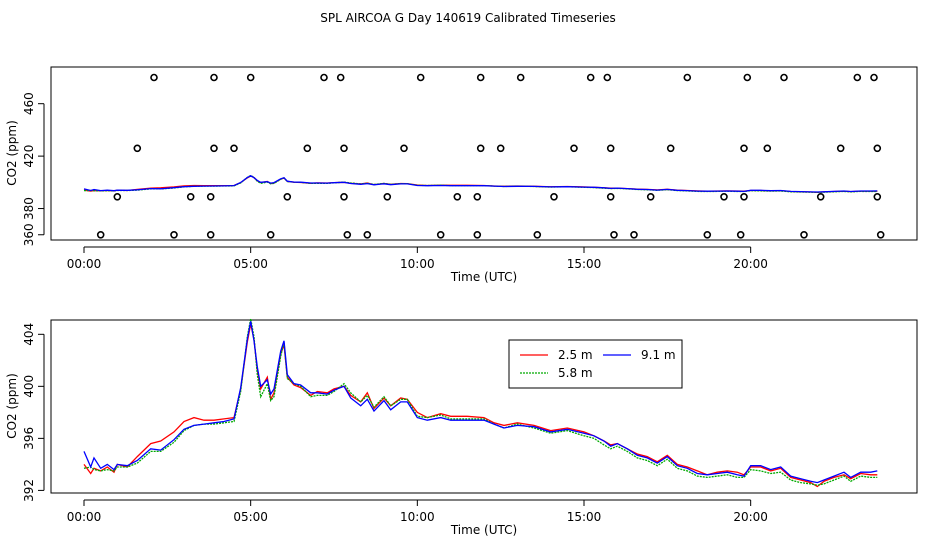  What do you see at coordinates (483, 530) in the screenshot?
I see `bottom-x-axis-label: Time (UTC)` at bounding box center [483, 530].